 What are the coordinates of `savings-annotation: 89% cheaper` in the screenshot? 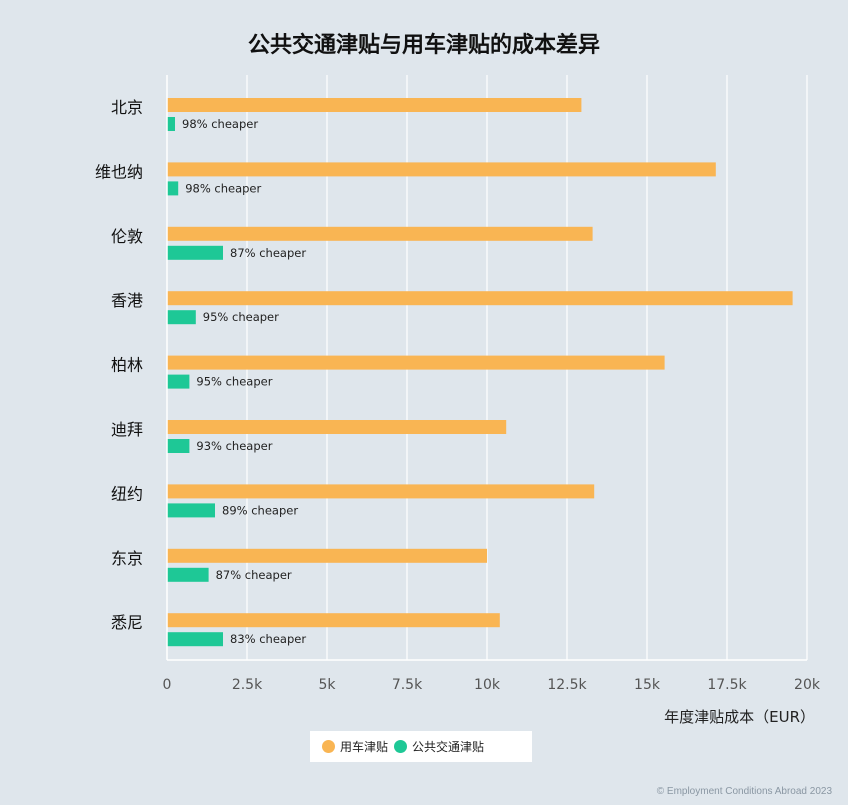 It's located at (260, 510).